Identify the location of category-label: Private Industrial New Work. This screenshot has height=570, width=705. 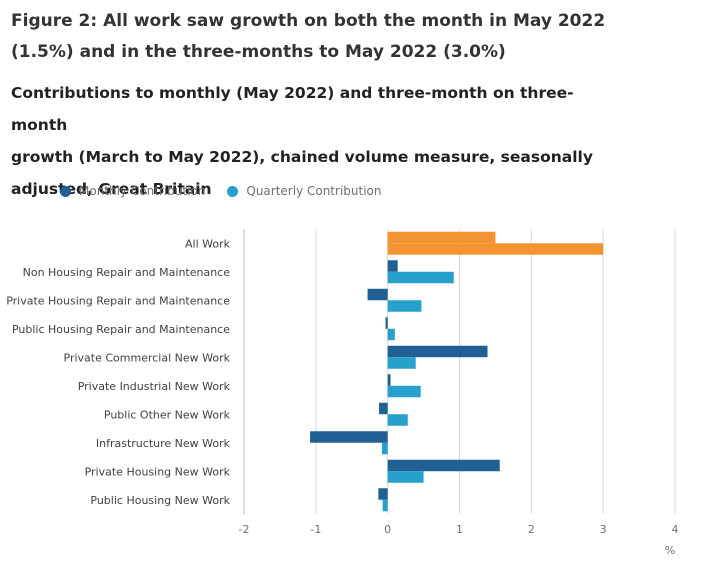
(154, 386).